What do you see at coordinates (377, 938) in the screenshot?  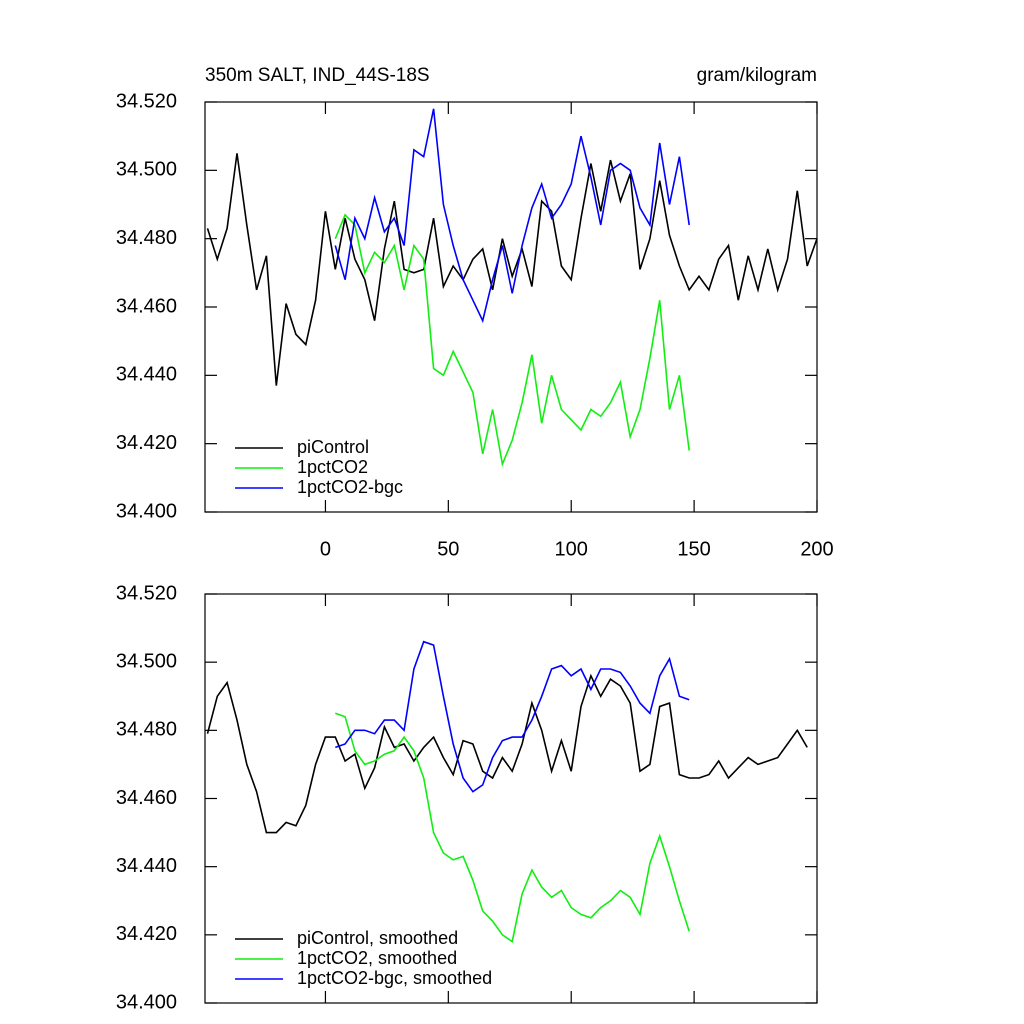 I see `legend-label: piControl, smoothed` at bounding box center [377, 938].